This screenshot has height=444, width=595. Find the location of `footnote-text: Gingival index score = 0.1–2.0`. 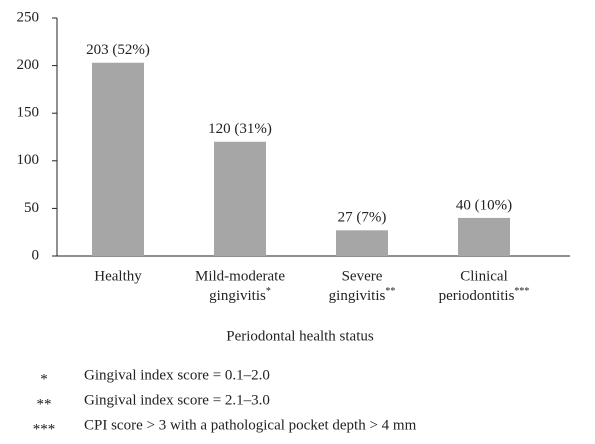

footnote-text: Gingival index score = 0.1–2.0 is located at coordinates (177, 375).